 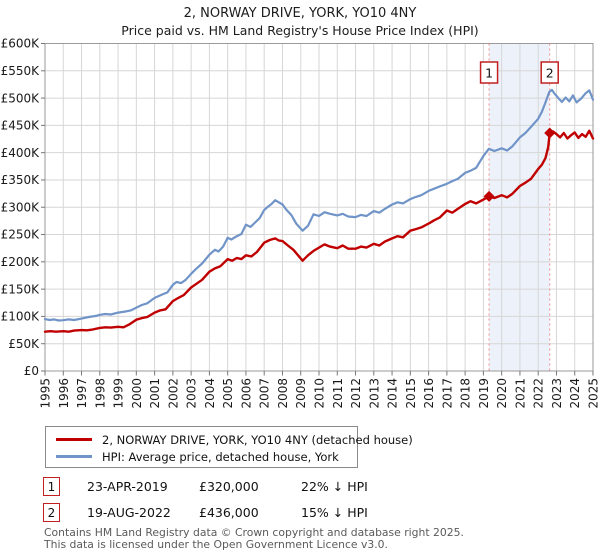 What do you see at coordinates (393, 393) in the screenshot?
I see `x-axis-label: 2014` at bounding box center [393, 393].